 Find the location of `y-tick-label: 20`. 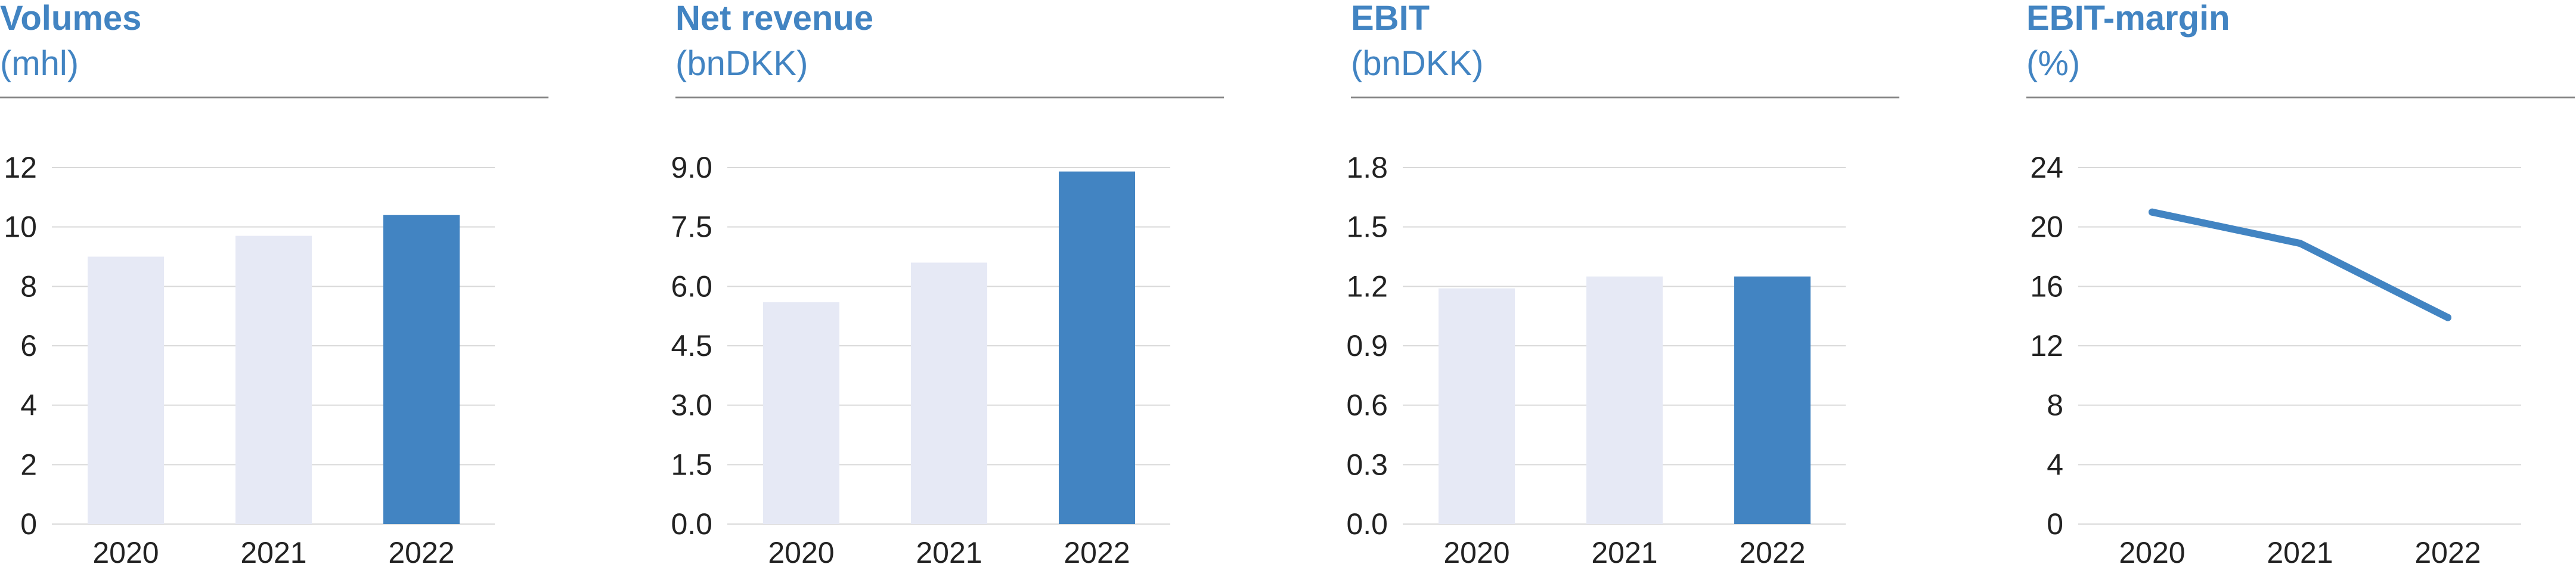

y-tick-label: 20 is located at coordinates (2046, 227).